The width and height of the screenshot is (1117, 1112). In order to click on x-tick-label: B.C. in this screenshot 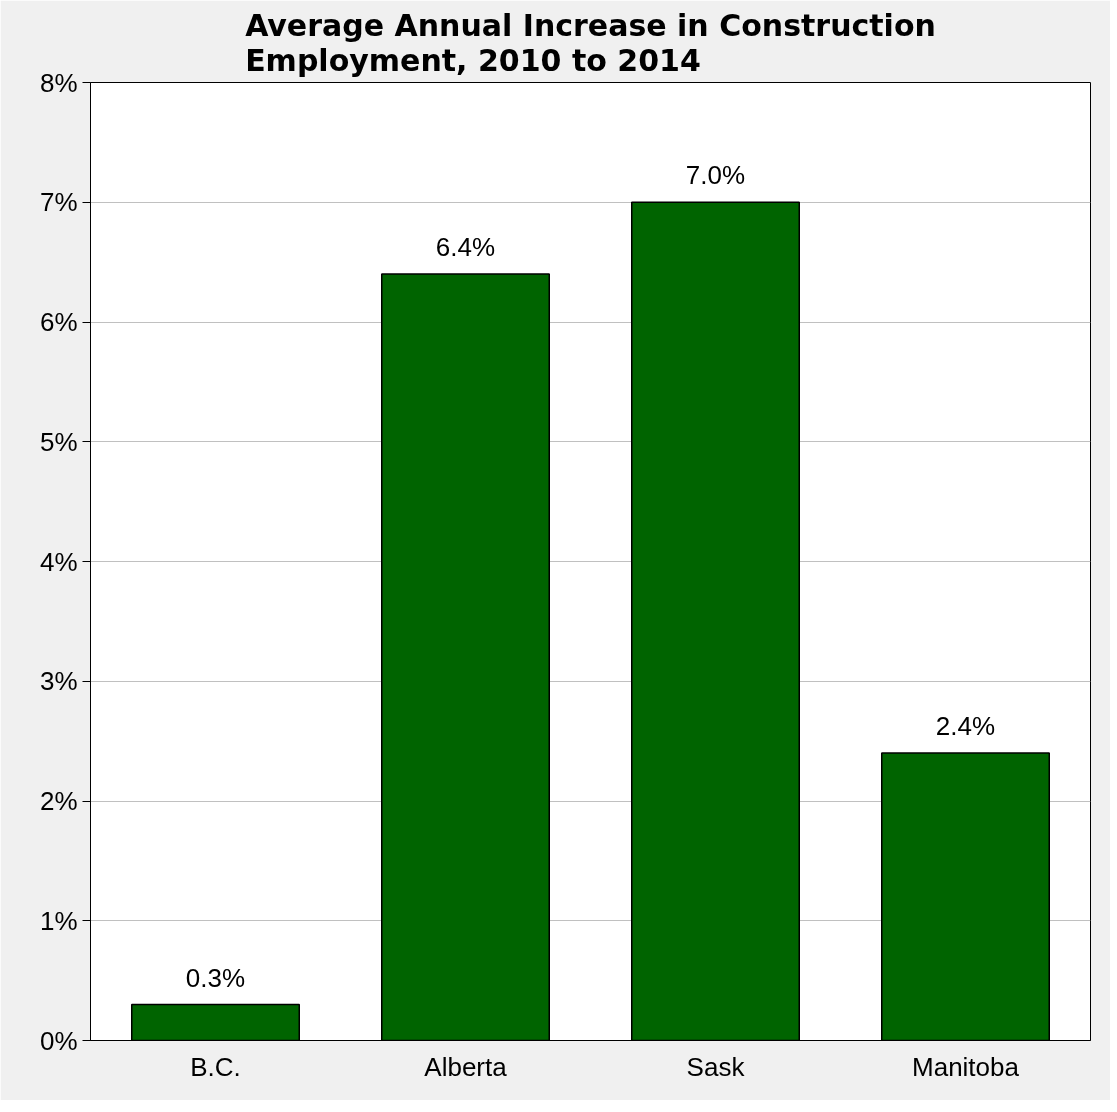, I will do `click(215, 1066)`.